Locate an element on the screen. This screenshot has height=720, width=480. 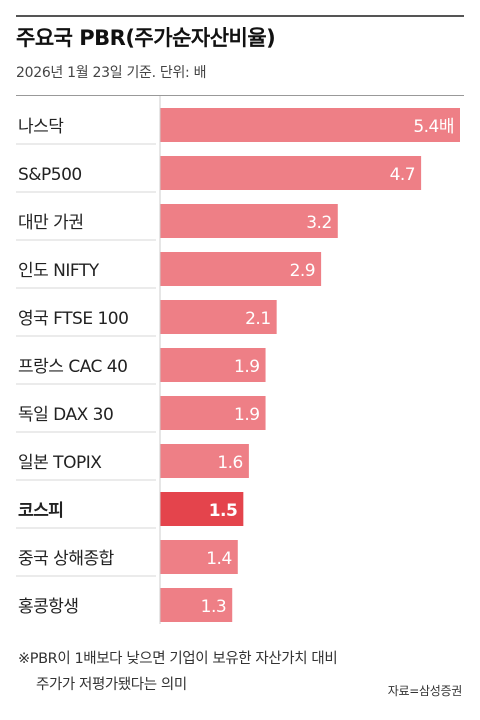
footnote-line-2: 주가가 저평가됐다는 의미 is located at coordinates (111, 685).